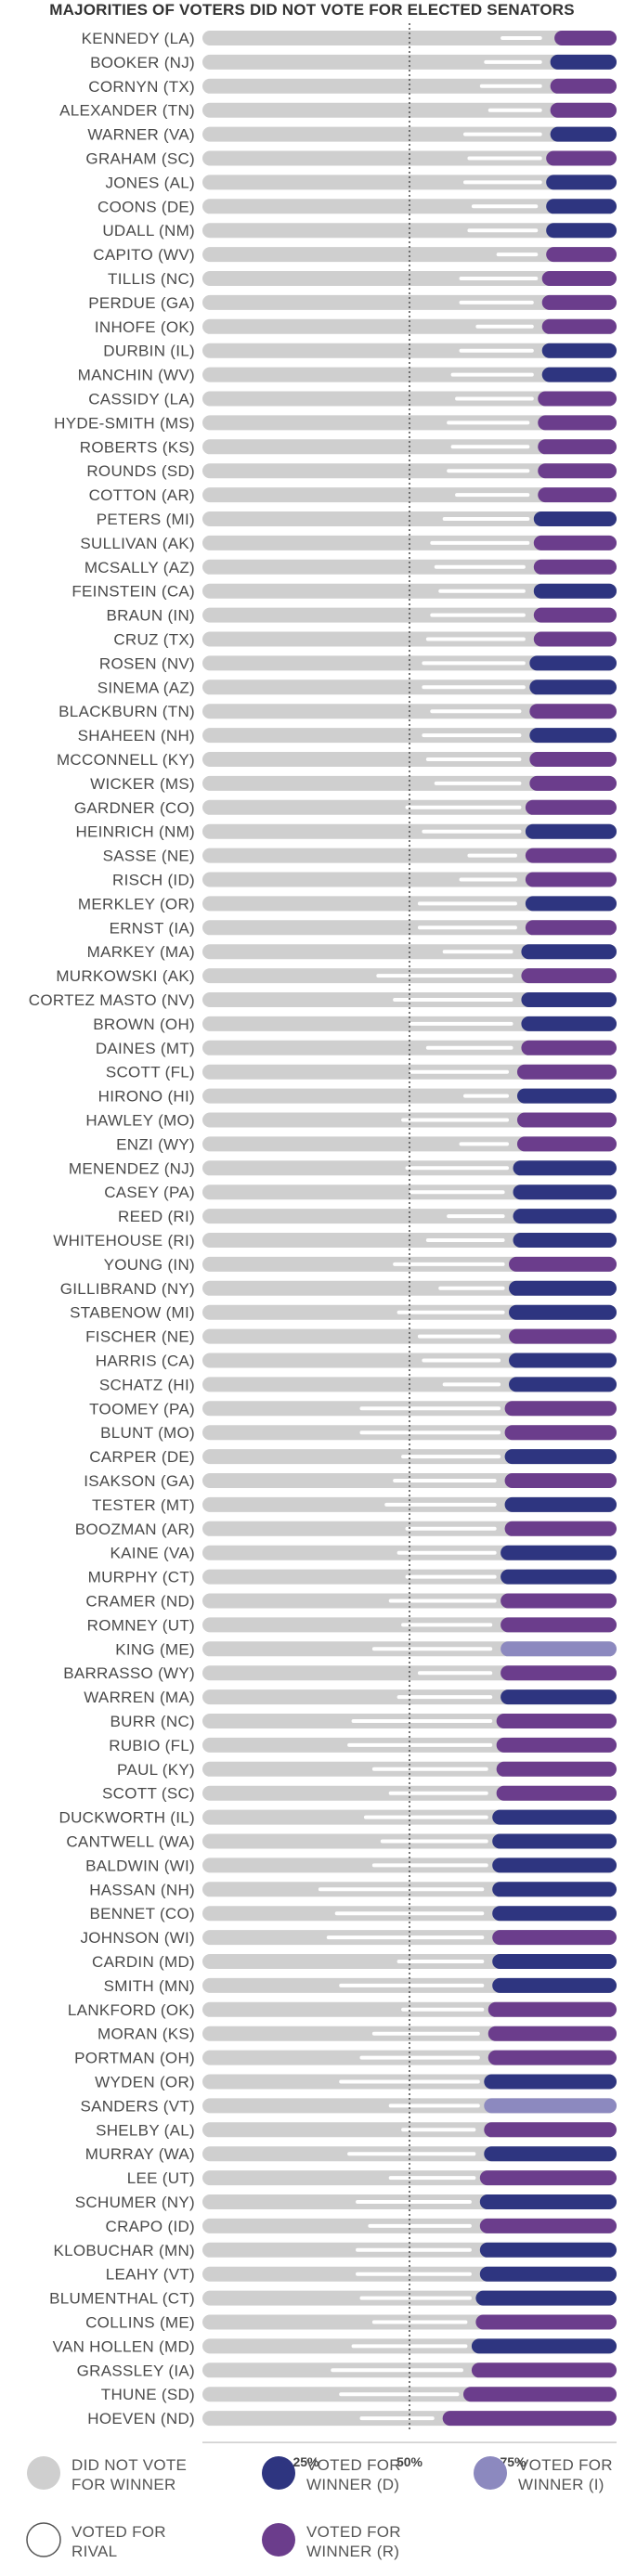 This screenshot has width=624, height=2576. What do you see at coordinates (150, 616) in the screenshot?
I see `senator-label: BRAUN (IN)` at bounding box center [150, 616].